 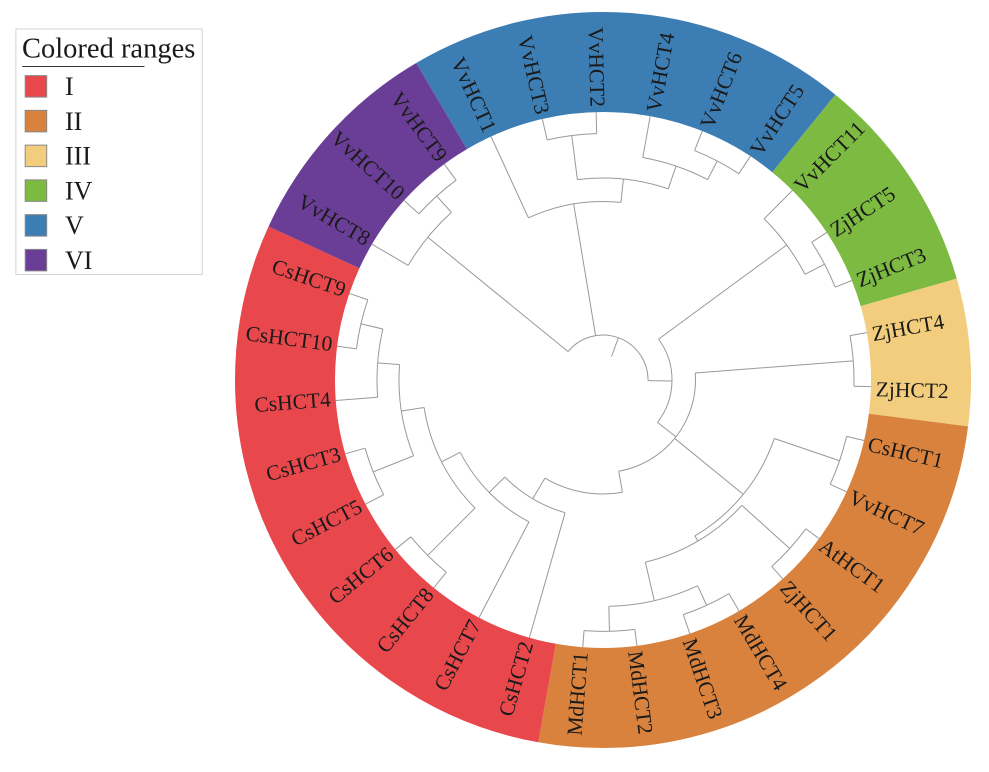 What do you see at coordinates (79, 190) in the screenshot?
I see `svg-text: IV` at bounding box center [79, 190].